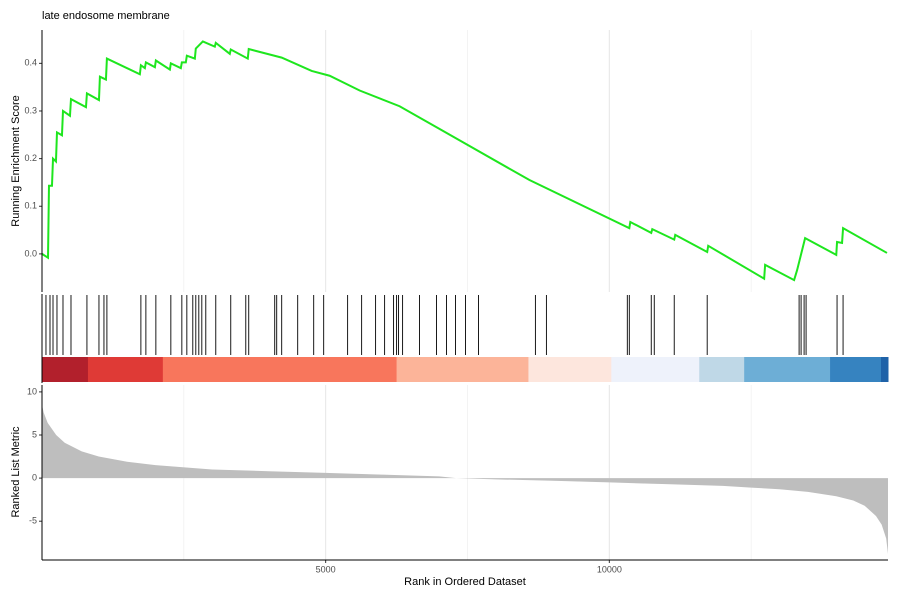  I want to click on y-tick-label: 5, so click(34, 434).